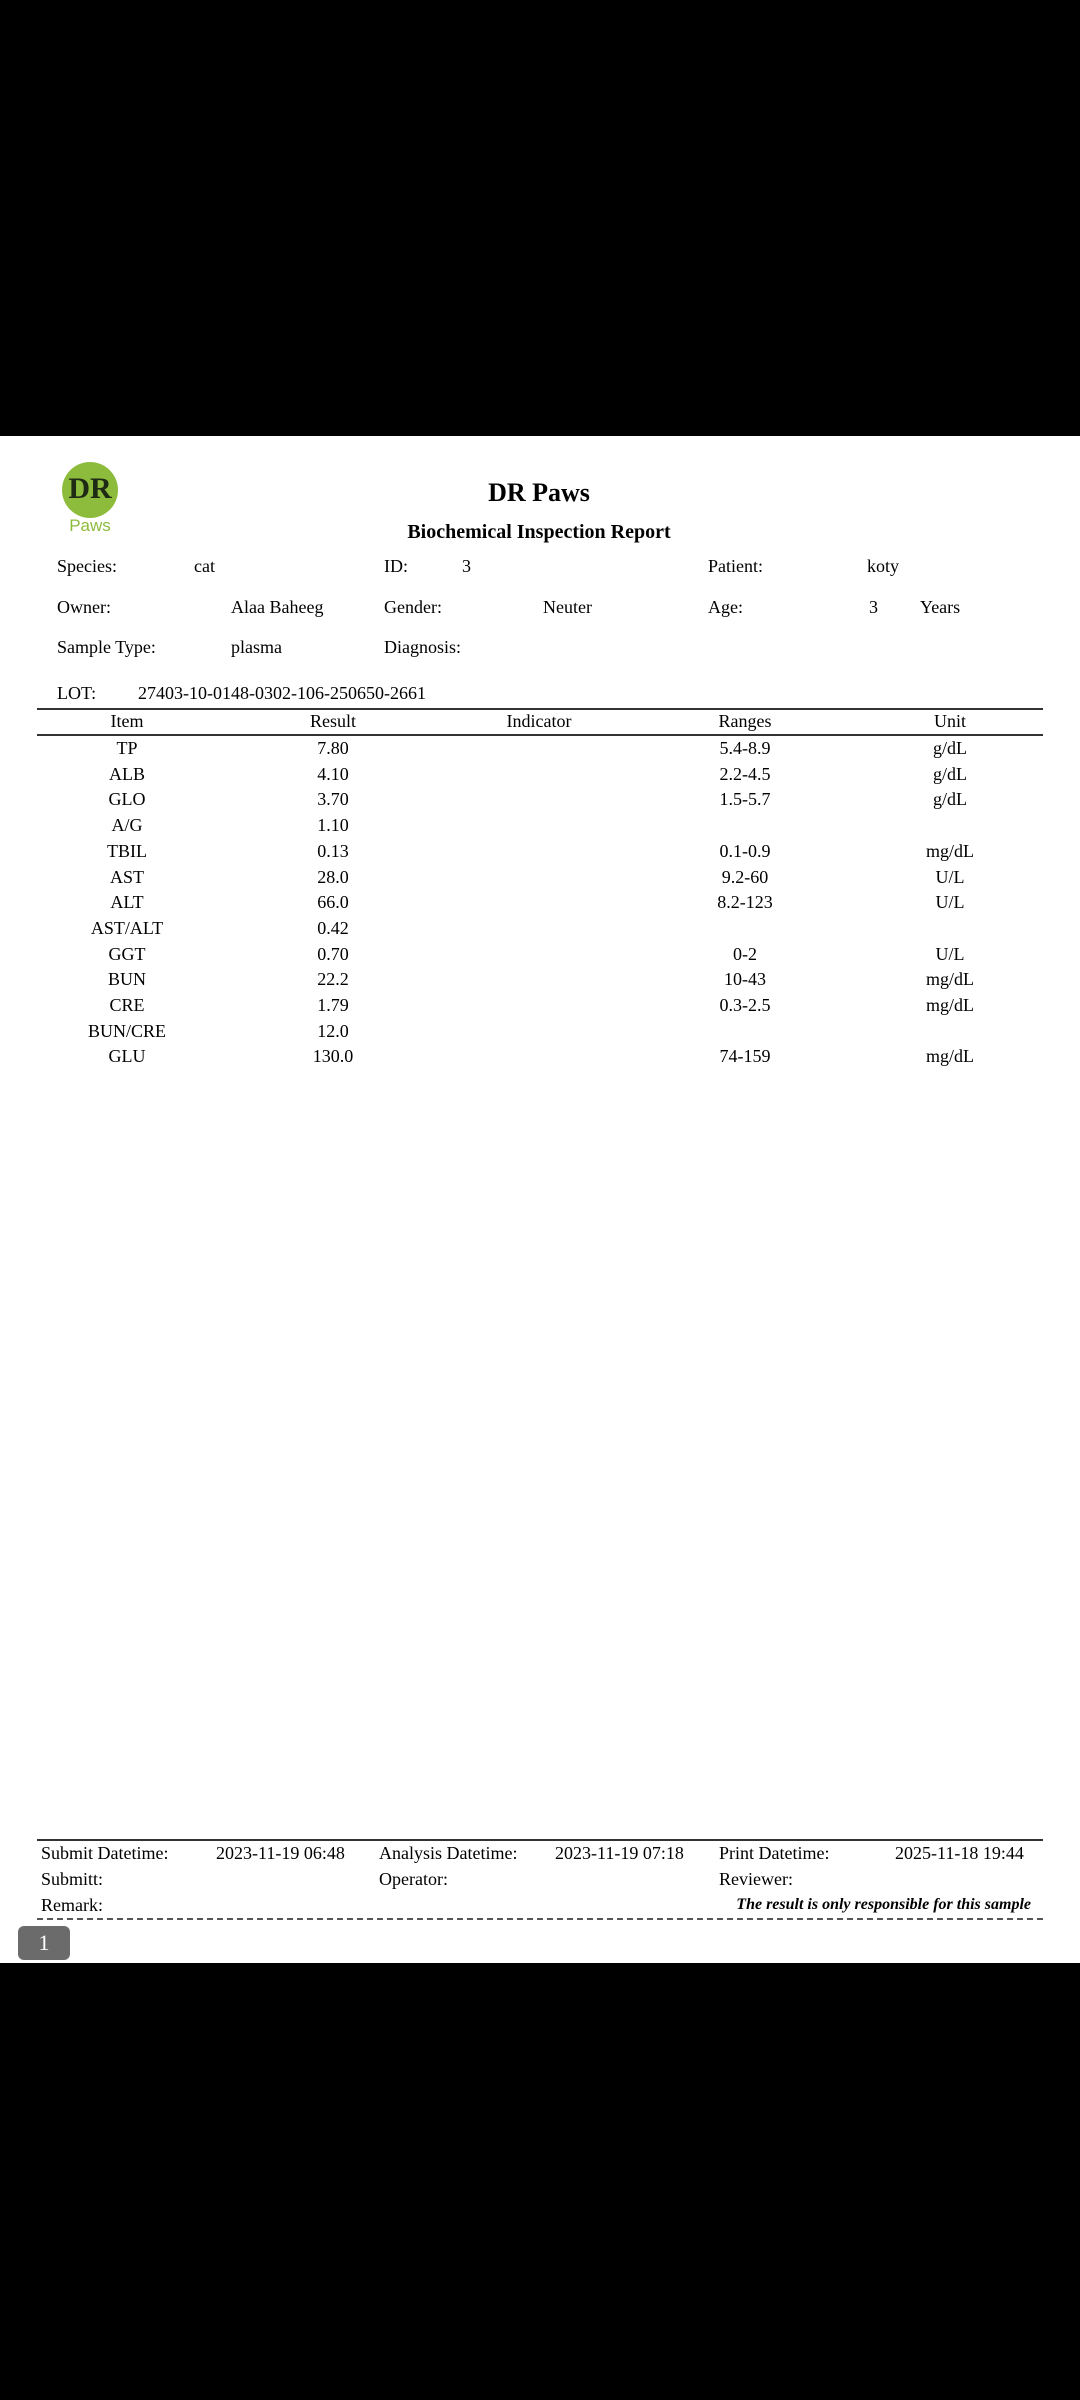  I want to click on cell-item: AST, so click(127, 876).